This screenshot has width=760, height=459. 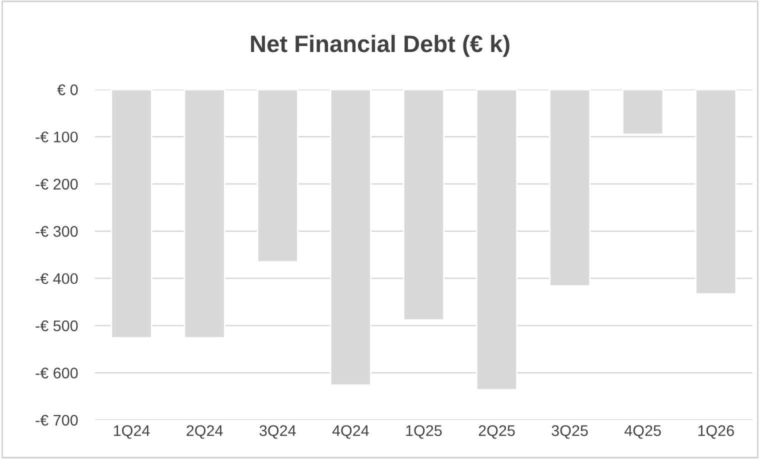 What do you see at coordinates (350, 432) in the screenshot?
I see `x-tick-label: 4Q24` at bounding box center [350, 432].